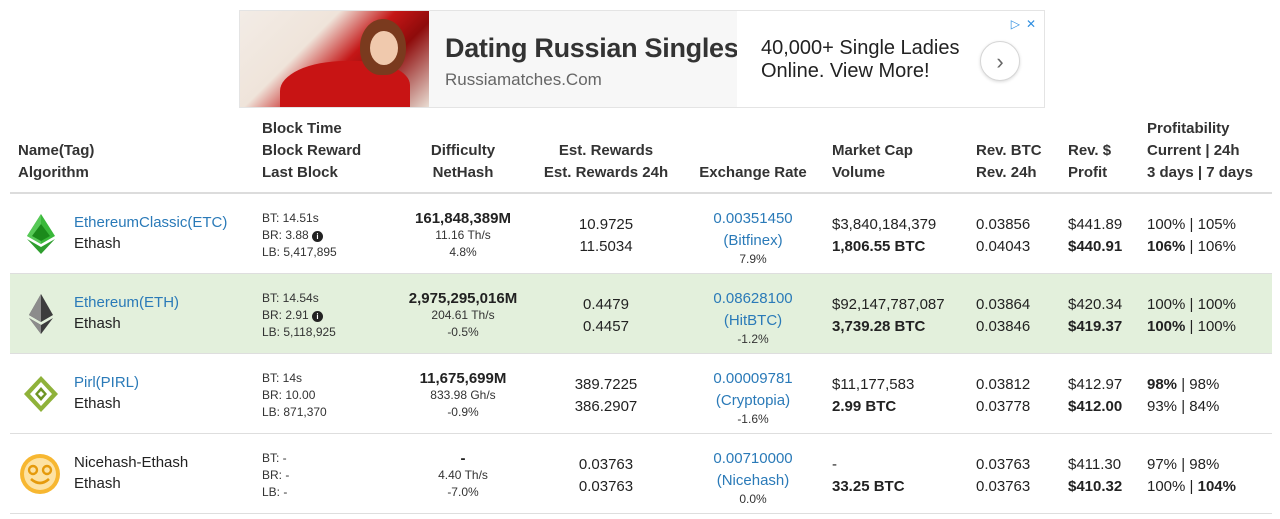  Describe the element at coordinates (879, 246) in the screenshot. I see `volume: 1,806.55 BTC` at that location.